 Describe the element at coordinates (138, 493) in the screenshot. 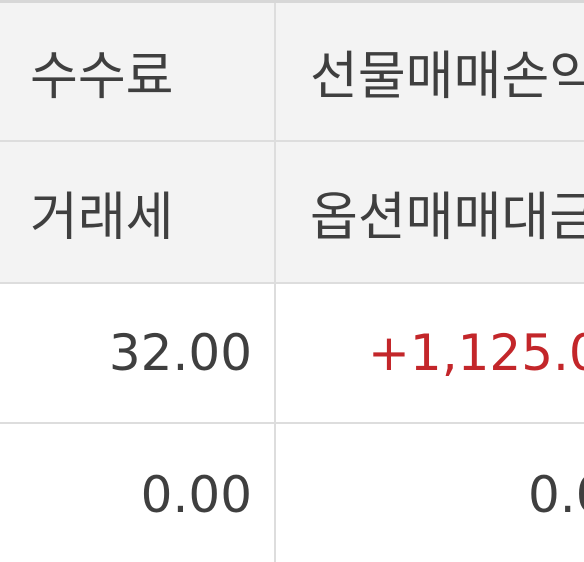

I see `tax-value: 0.00` at that location.